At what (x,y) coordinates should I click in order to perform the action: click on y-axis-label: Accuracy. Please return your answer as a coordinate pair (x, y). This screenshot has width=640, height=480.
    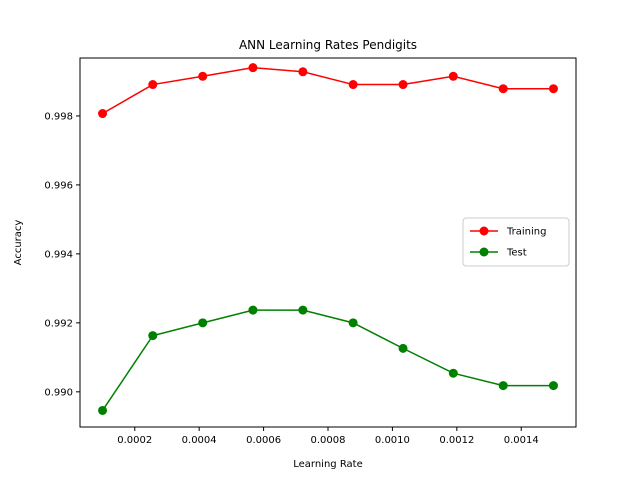
    Looking at the image, I should click on (18, 243).